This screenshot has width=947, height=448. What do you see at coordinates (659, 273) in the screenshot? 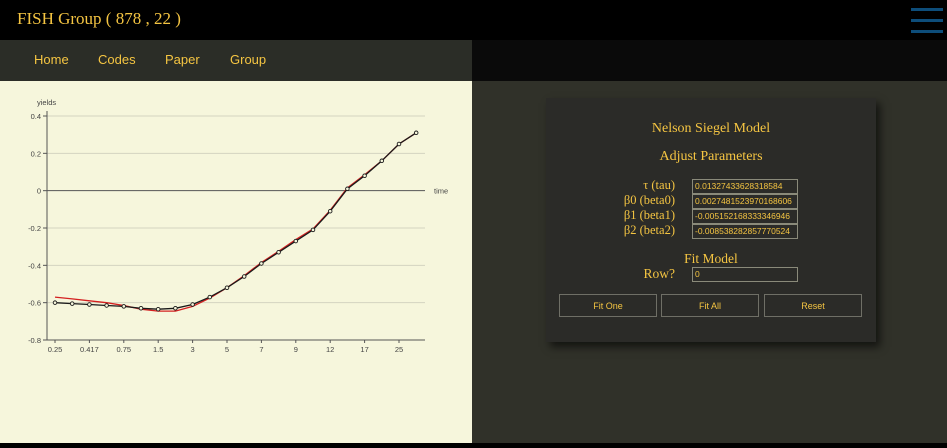
I see `row-label: Row?` at bounding box center [659, 273].